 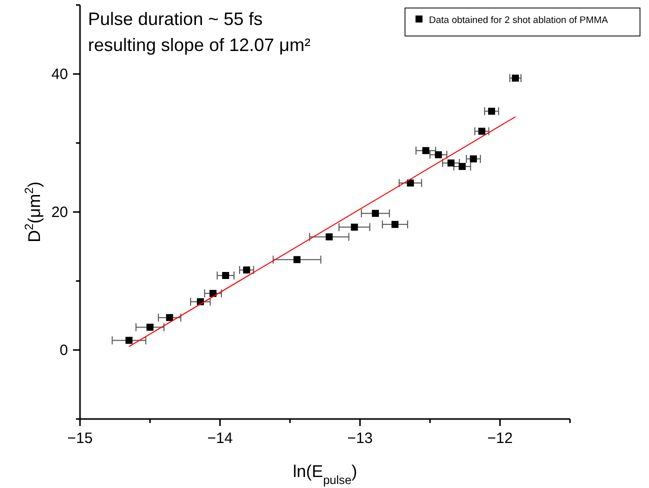 I want to click on x-tick-label: −15, so click(x=80, y=438).